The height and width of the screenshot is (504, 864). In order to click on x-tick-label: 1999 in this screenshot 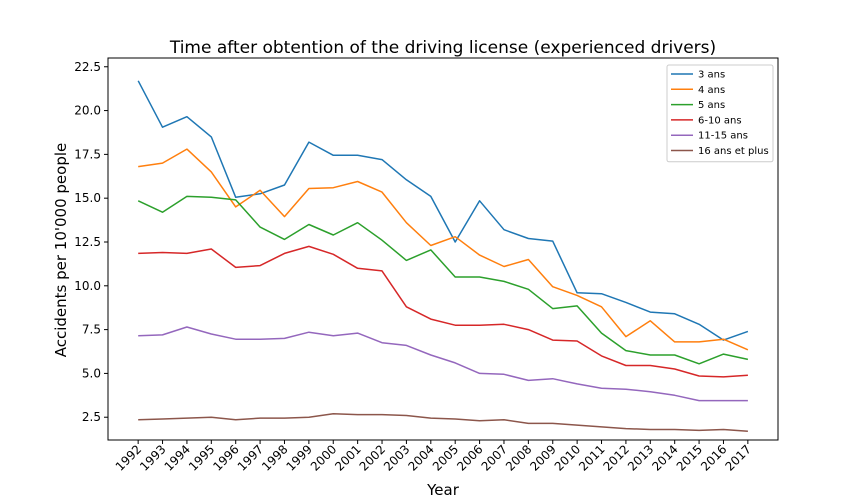, I will do `click(298, 457)`.